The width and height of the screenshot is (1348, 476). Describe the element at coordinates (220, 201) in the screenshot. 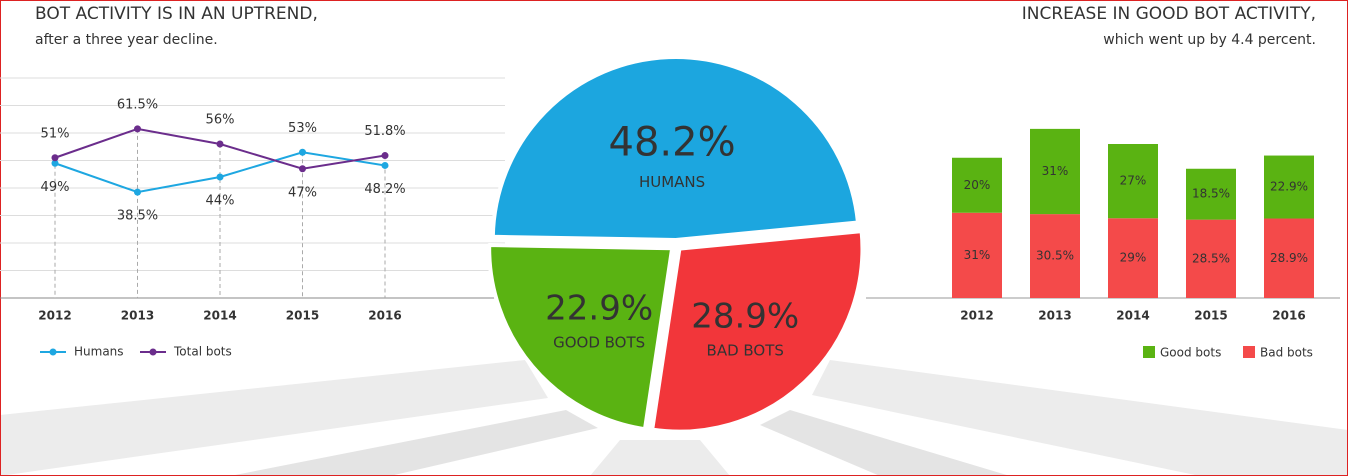

I see `data-label: 44%` at that location.